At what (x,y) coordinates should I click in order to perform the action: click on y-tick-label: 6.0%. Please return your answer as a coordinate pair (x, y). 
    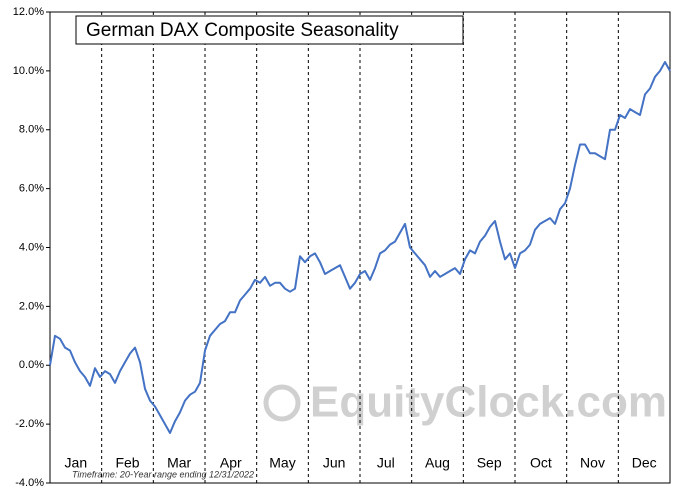
    Looking at the image, I should click on (31, 189).